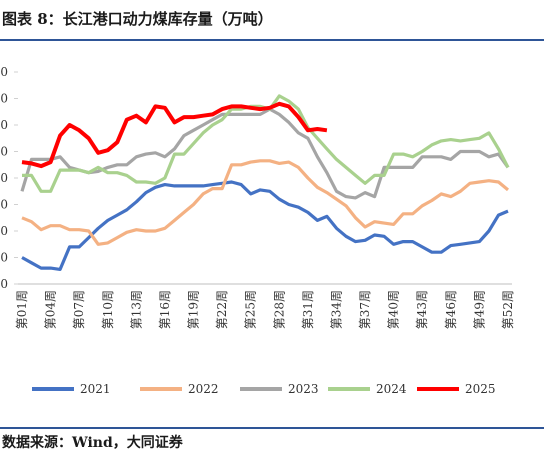 This screenshot has width=544, height=460. Describe the element at coordinates (4, 125) in the screenshot. I see `y-tick-label: 600` at that location.